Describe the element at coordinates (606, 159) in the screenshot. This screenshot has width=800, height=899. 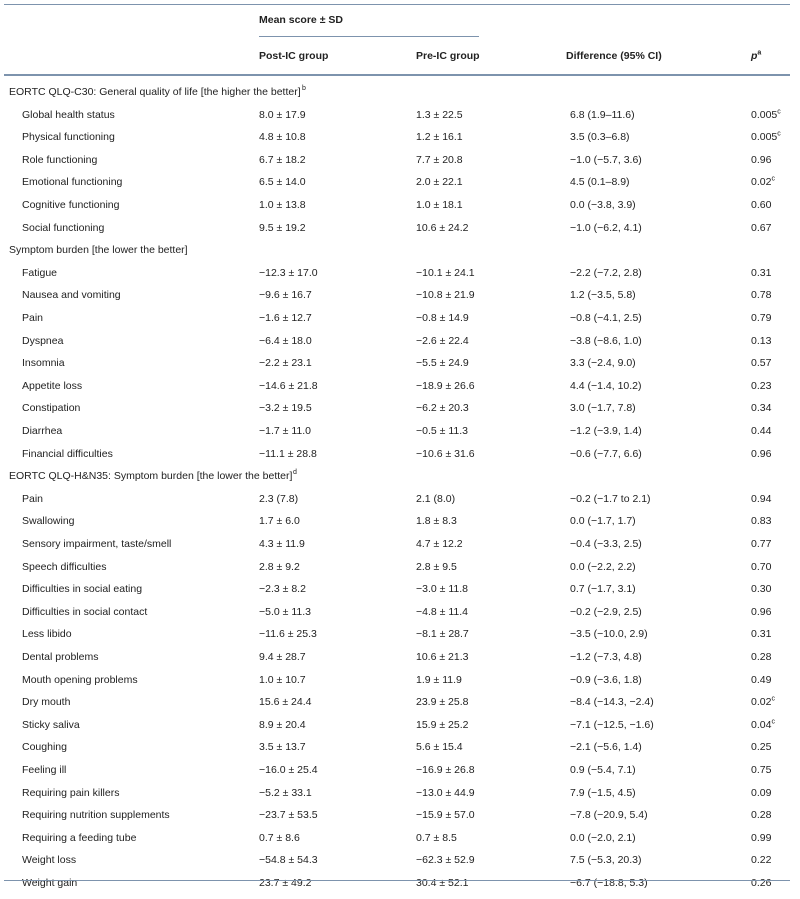
I see `difference-value: −1.0 (−5.7, 3.6)` at that location.